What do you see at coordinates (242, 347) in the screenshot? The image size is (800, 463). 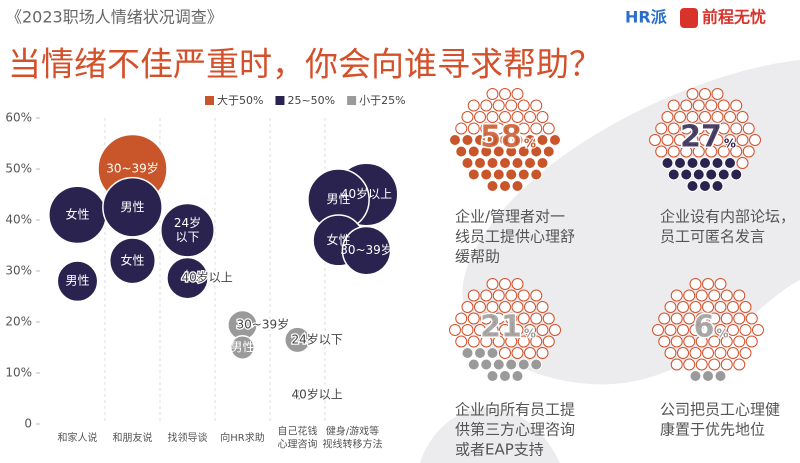 I see `bubble-label: 男性` at bounding box center [242, 347].